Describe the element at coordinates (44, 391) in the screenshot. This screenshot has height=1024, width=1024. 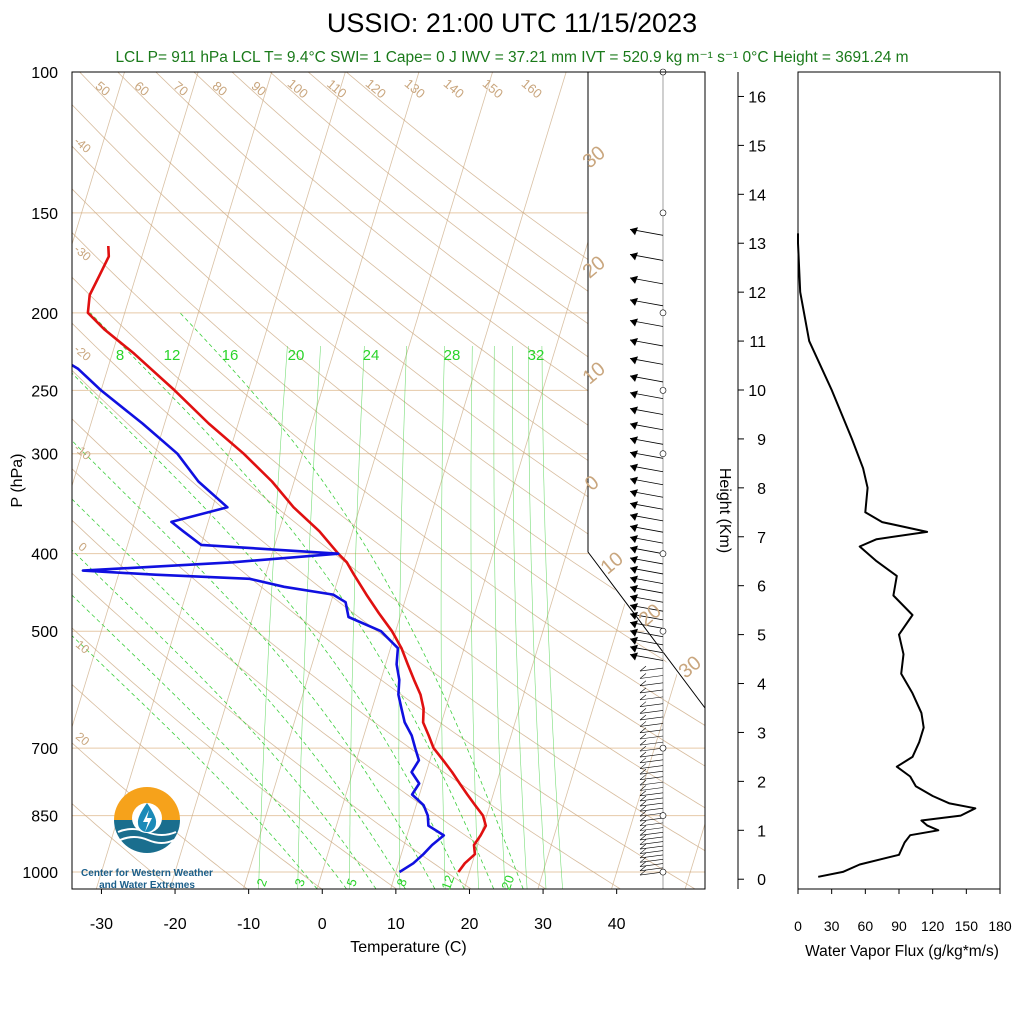
I see `pressure-tick-label: 250` at that location.